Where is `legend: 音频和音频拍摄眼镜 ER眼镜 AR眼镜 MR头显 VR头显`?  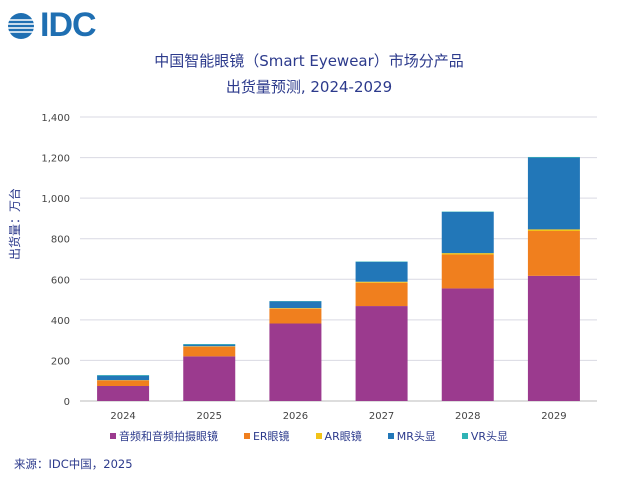 legend: 音频和音频拍摄眼镜 ER眼镜 AR眼镜 MR头显 VR头显 is located at coordinates (309, 436).